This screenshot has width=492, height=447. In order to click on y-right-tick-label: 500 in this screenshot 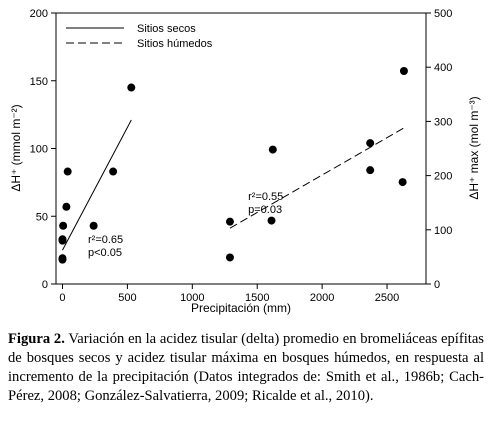, I will do `click(443, 14)`.